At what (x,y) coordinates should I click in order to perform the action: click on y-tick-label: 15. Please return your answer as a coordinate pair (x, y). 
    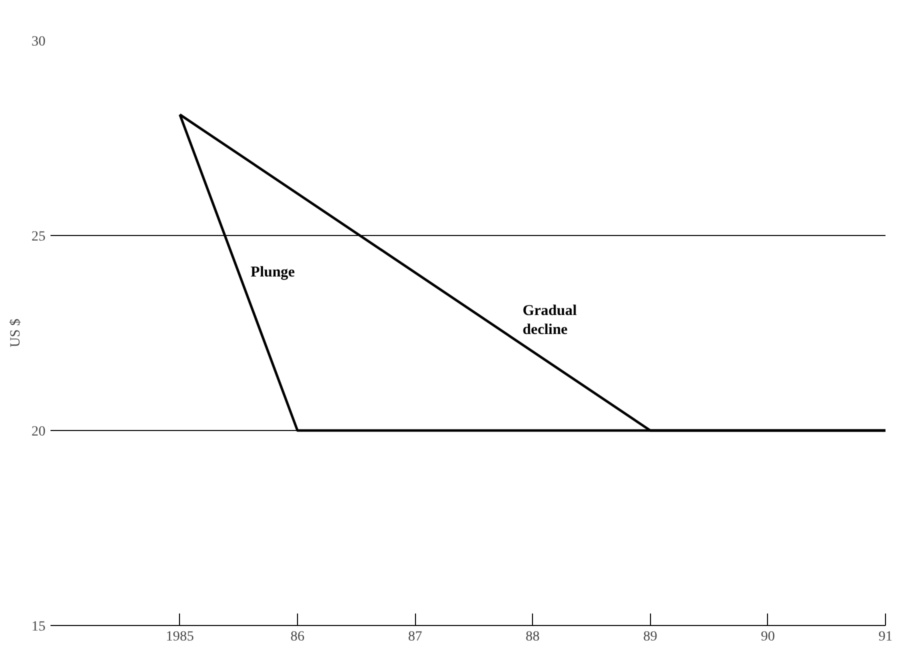
    Looking at the image, I should click on (39, 627).